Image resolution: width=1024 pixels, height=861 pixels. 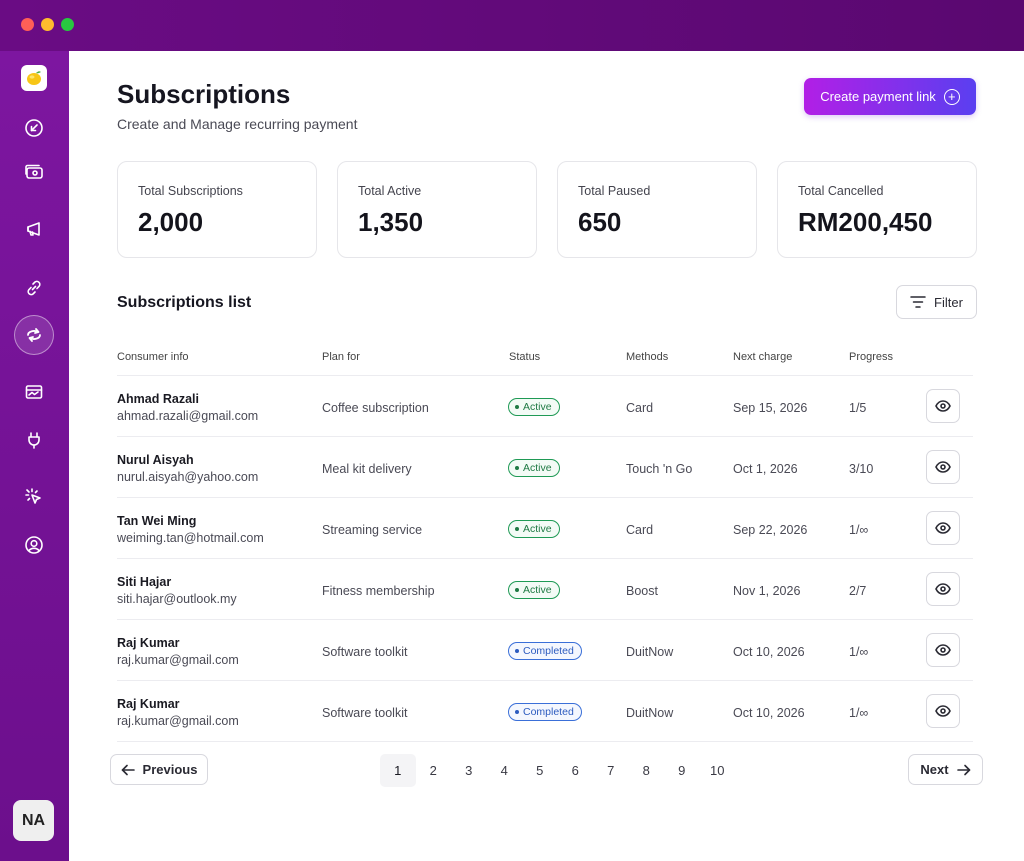 What do you see at coordinates (144, 582) in the screenshot?
I see `consumer-name: Siti Hajar` at bounding box center [144, 582].